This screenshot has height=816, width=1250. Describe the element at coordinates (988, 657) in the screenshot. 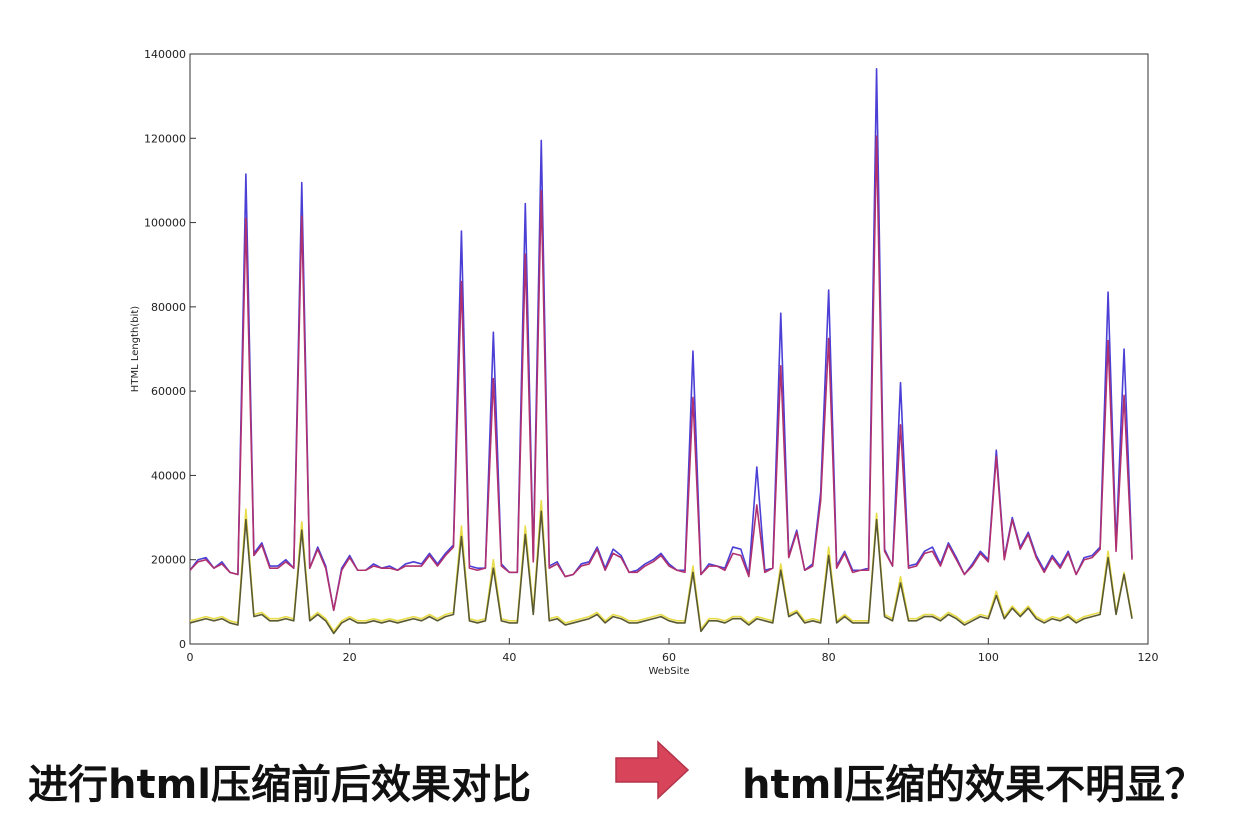

I see `x-tick-label: 100` at that location.